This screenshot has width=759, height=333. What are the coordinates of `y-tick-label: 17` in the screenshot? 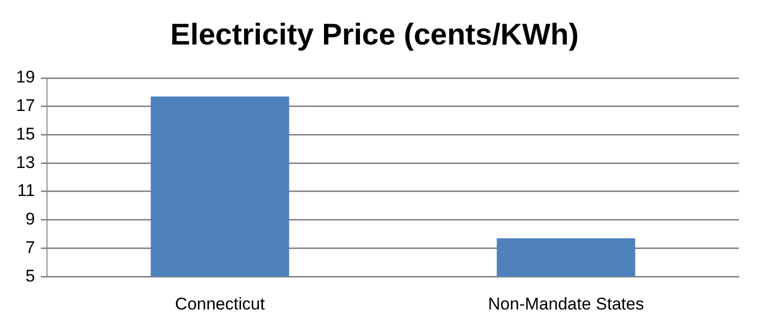 It's located at (25, 106).